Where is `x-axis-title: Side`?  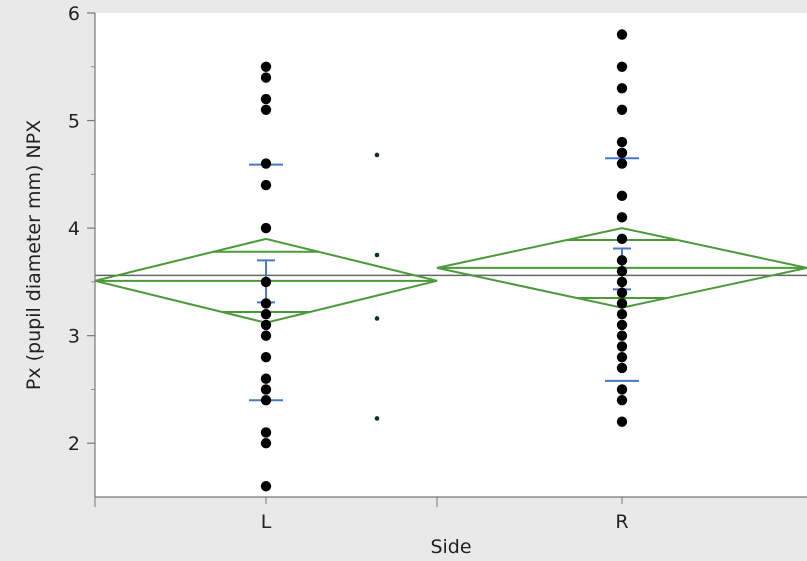
x-axis-title: Side is located at coordinates (450, 547).